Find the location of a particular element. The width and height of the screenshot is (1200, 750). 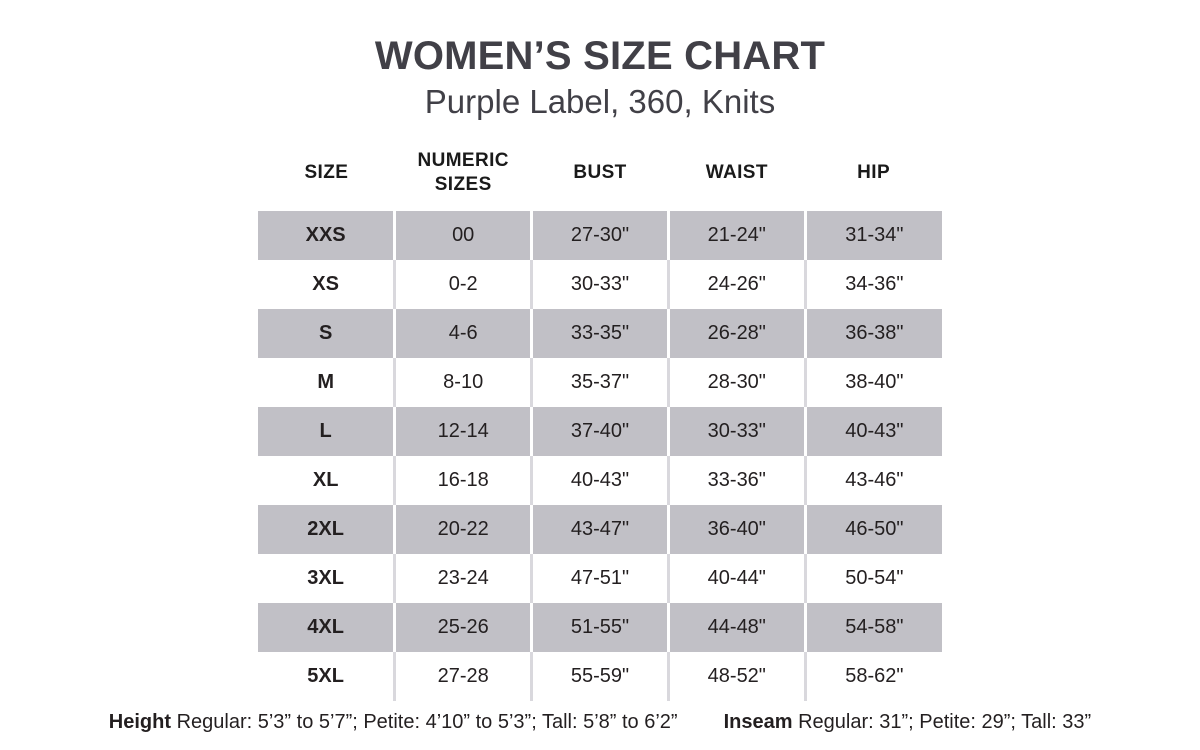

table-row: XS 0-2 30-33" 24-26" 34-36" is located at coordinates (600, 285).